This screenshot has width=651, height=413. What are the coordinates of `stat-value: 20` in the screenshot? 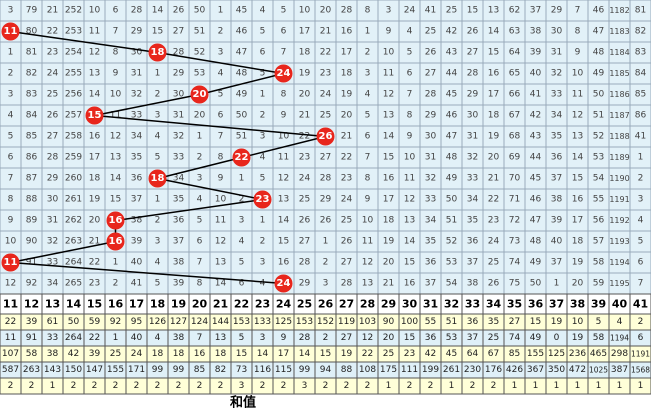 It's located at (389, 338).